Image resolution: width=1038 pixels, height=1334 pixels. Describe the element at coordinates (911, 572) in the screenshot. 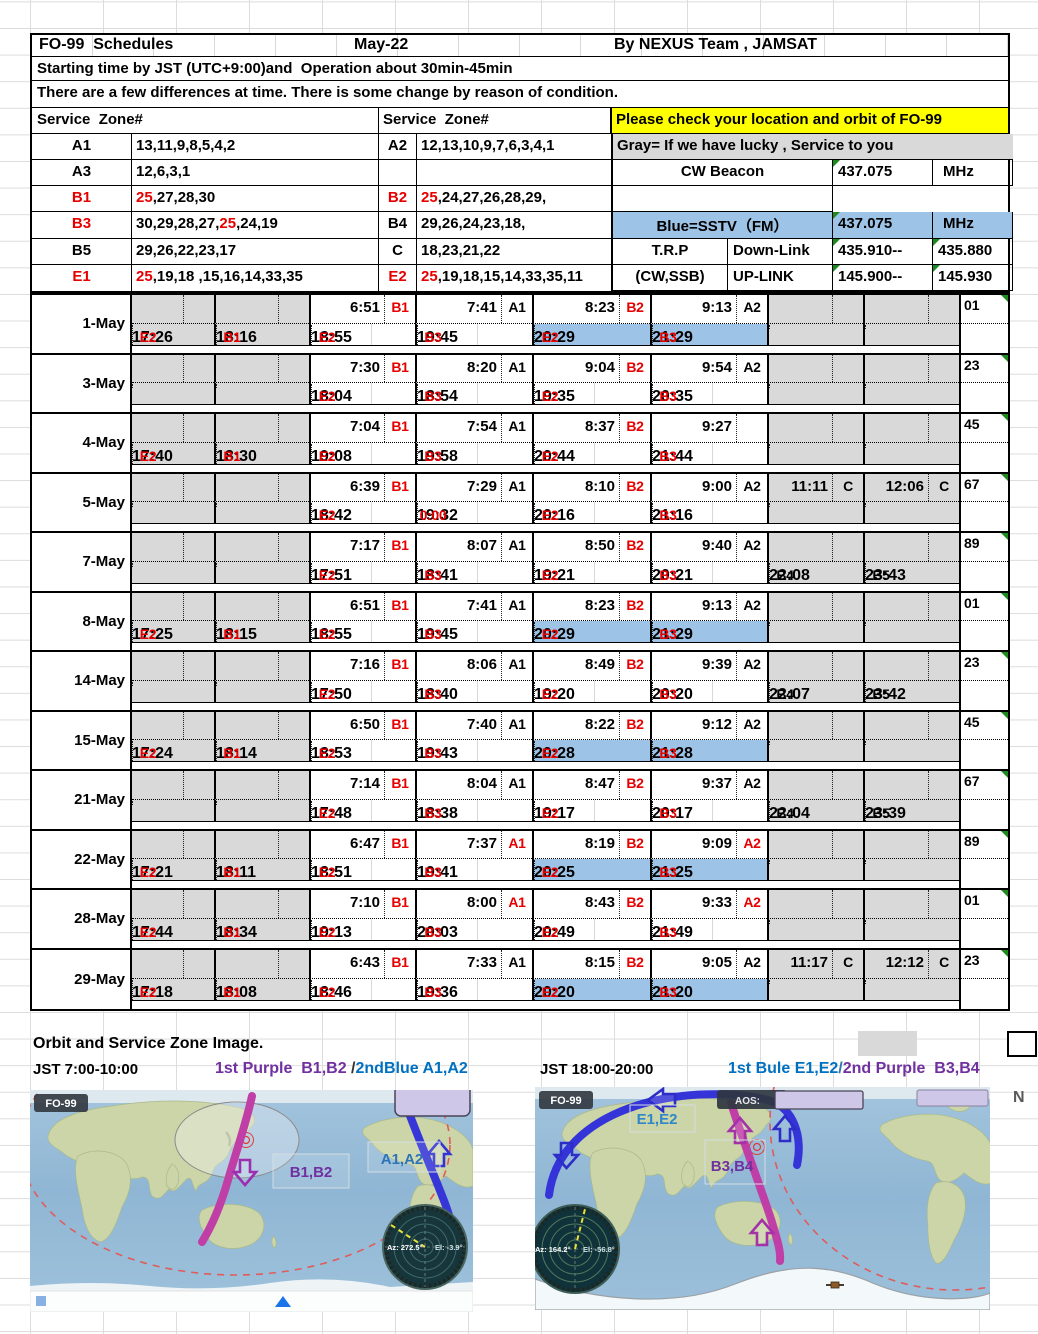

I see `schedule-cell: 23:43 B5` at that location.